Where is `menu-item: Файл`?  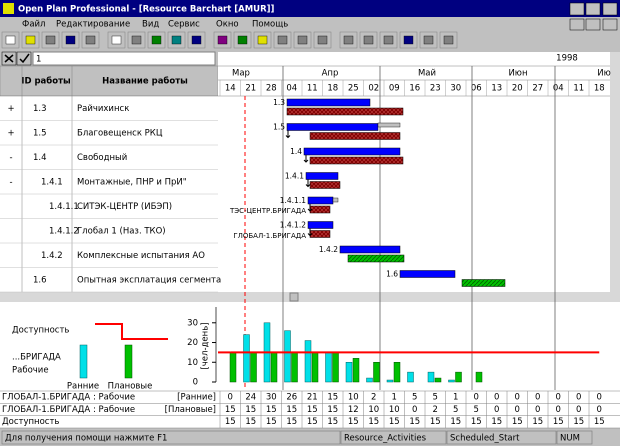
menu-item: Файл is located at coordinates (33, 25).